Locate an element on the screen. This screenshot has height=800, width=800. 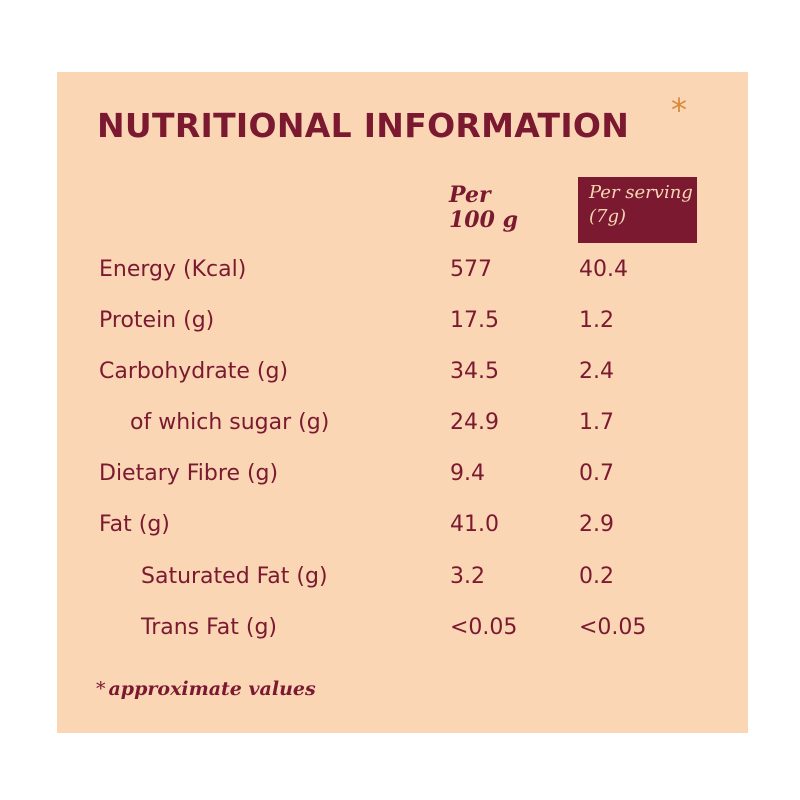
footnote: * approximate values is located at coordinates (206, 689).